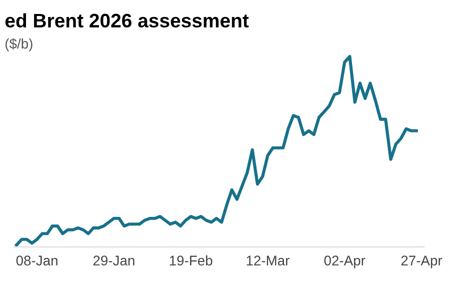  What do you see at coordinates (345, 262) in the screenshot?
I see `x-tick-label: 02-Apr` at bounding box center [345, 262].